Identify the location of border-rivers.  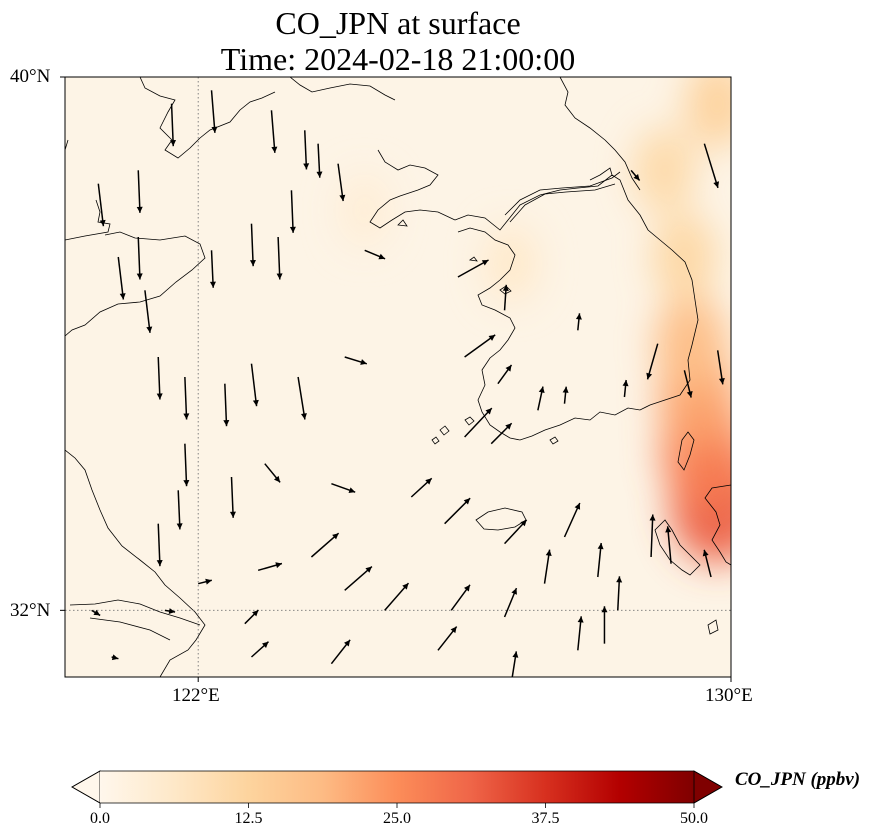
(562, 197).